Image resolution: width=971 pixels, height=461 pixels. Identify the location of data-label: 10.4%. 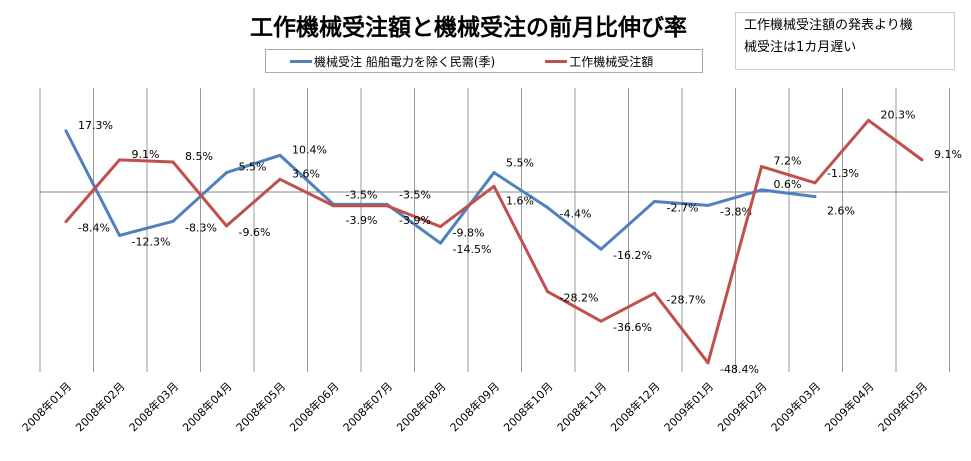
(309, 149).